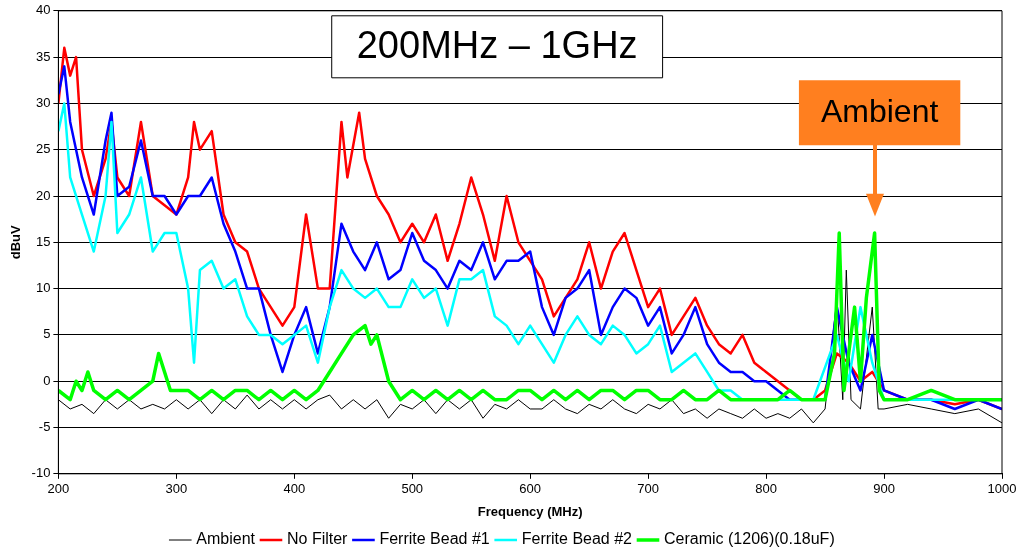 The image size is (1020, 558). Describe the element at coordinates (226, 539) in the screenshot. I see `legend-label: Ambient` at that location.